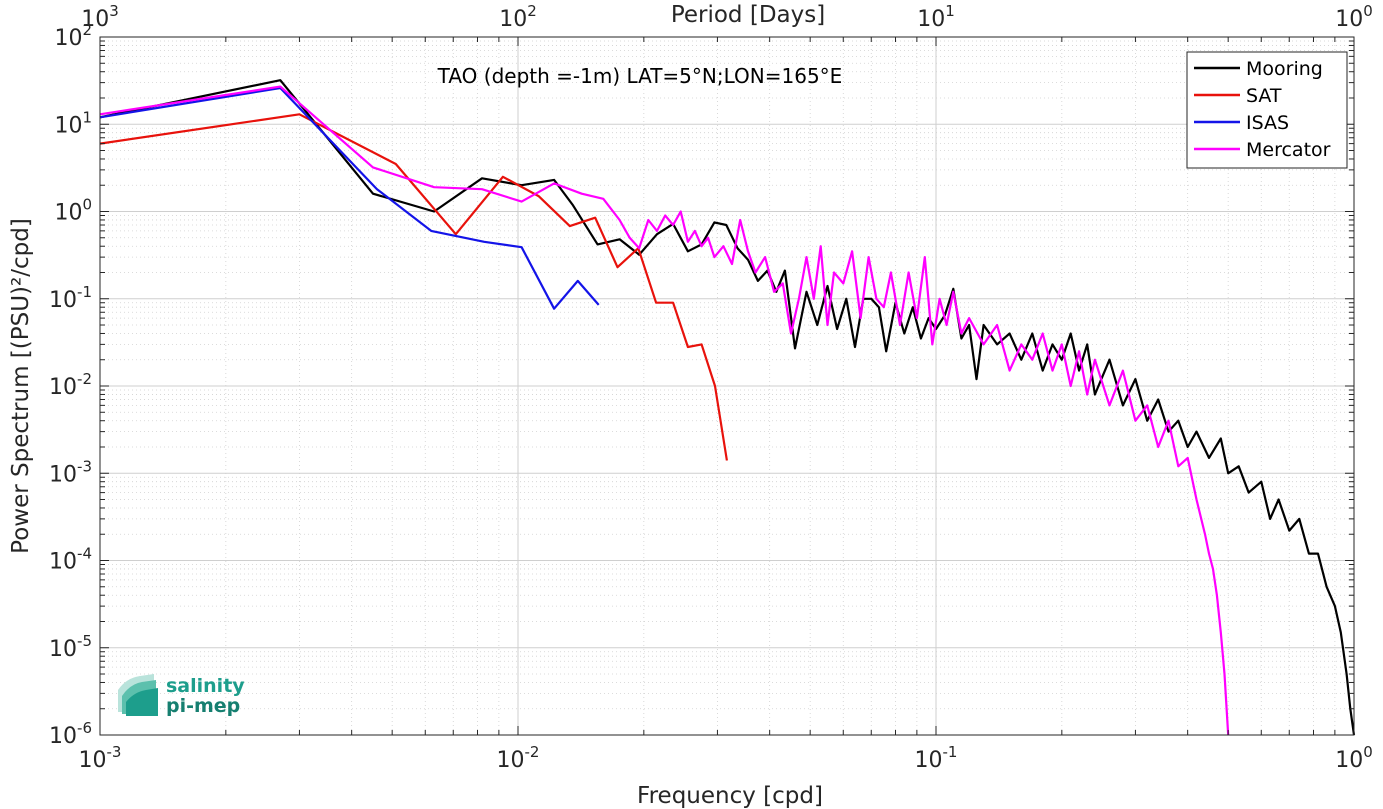  I want to click on y-tick-label: 10⁰, so click(73, 211).